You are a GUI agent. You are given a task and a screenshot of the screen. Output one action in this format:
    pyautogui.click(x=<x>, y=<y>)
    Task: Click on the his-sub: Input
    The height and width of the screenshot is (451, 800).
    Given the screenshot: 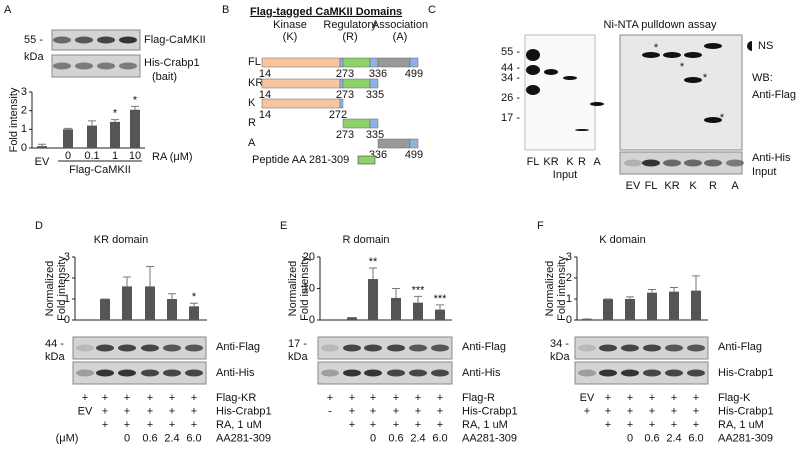 What is the action you would take?
    pyautogui.click(x=764, y=172)
    